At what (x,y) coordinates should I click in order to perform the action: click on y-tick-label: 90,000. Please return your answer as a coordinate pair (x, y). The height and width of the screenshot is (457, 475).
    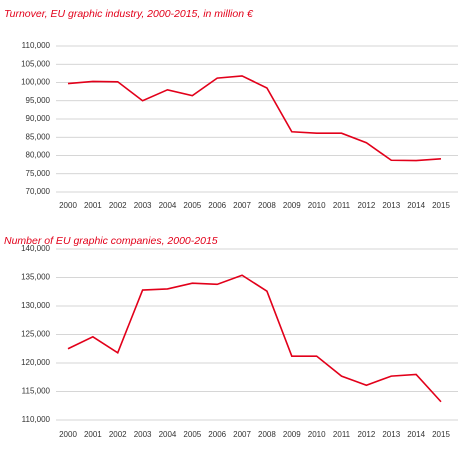
    Looking at the image, I should click on (38, 118).